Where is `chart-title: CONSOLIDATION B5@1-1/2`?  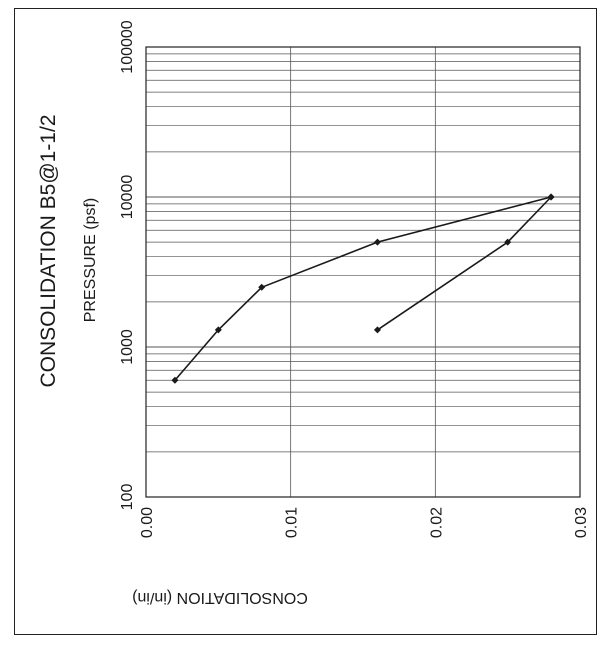 chart-title: CONSOLIDATION B5@1-1/2 is located at coordinates (48, 251).